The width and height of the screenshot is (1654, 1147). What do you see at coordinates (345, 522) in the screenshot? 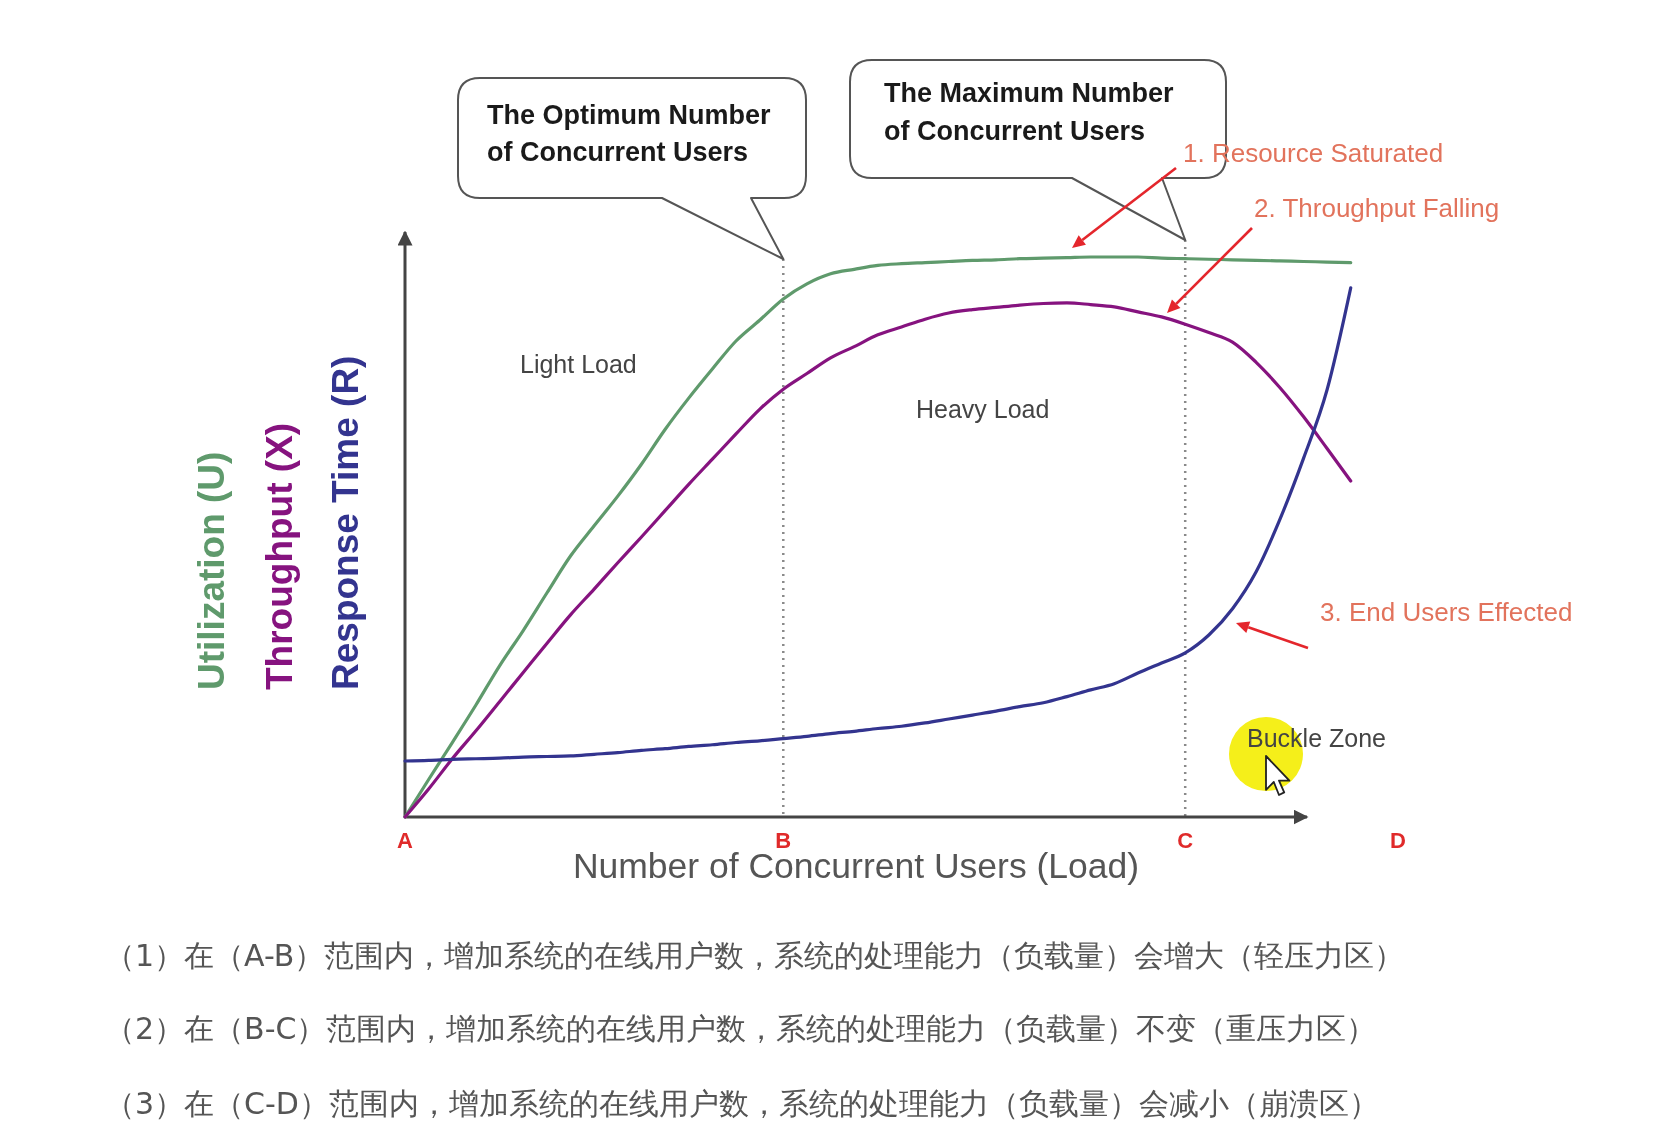
I see `text: Response Time (R)` at bounding box center [345, 522].